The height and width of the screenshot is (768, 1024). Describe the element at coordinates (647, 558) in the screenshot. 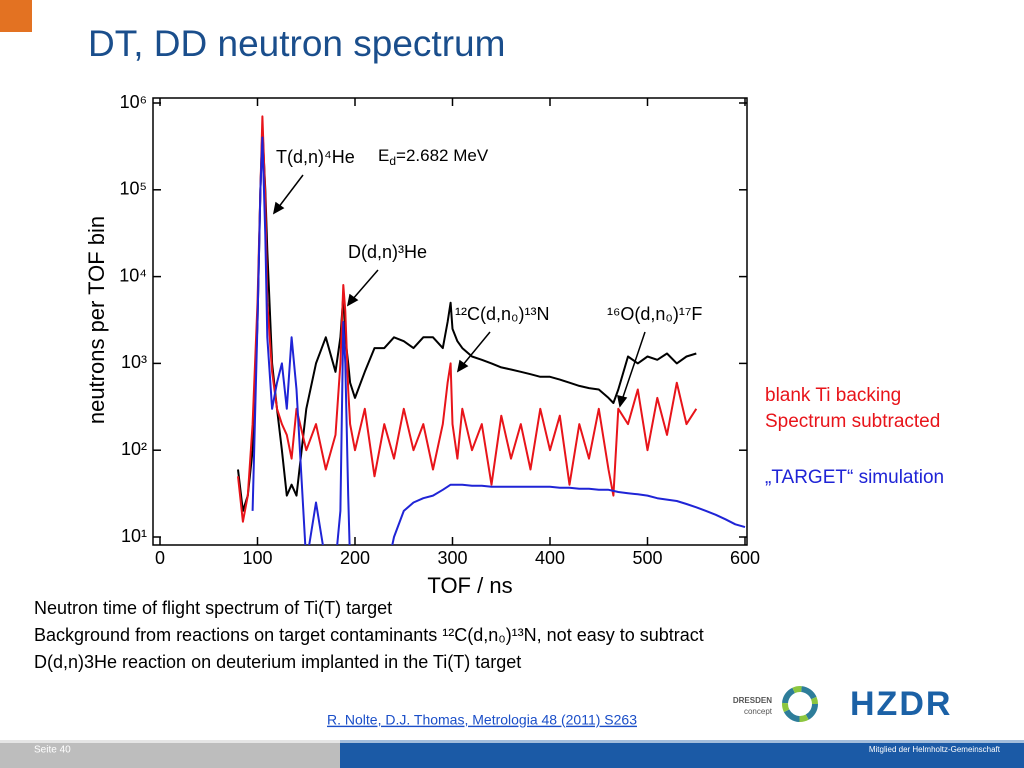

I see `x-tick-label: 500` at that location.